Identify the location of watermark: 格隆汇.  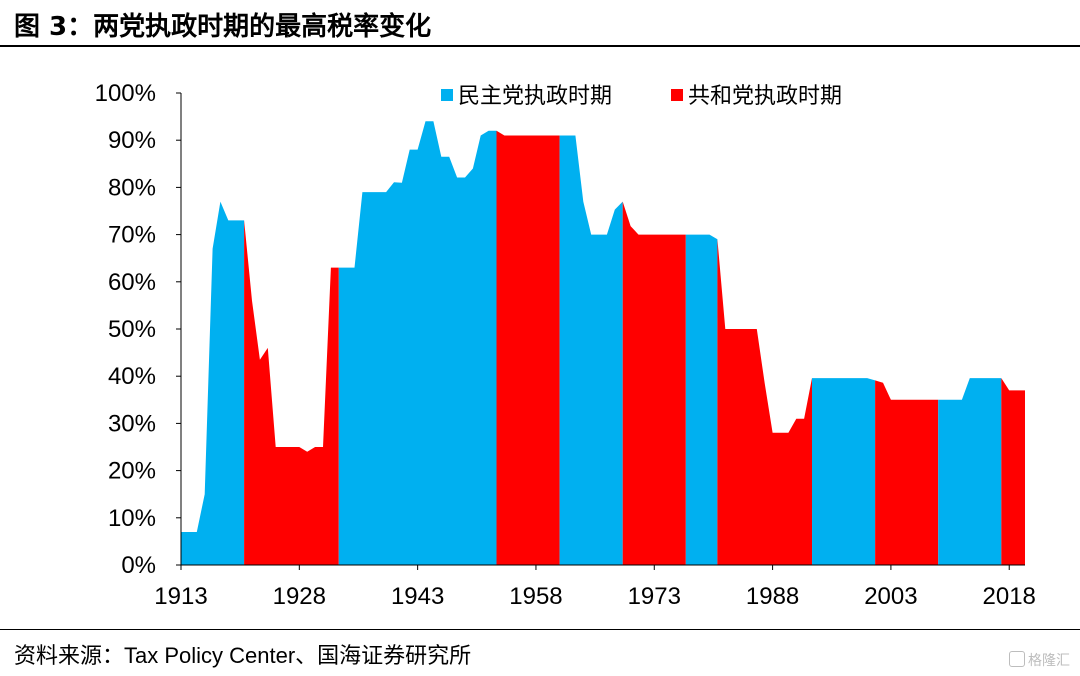
(1039, 660).